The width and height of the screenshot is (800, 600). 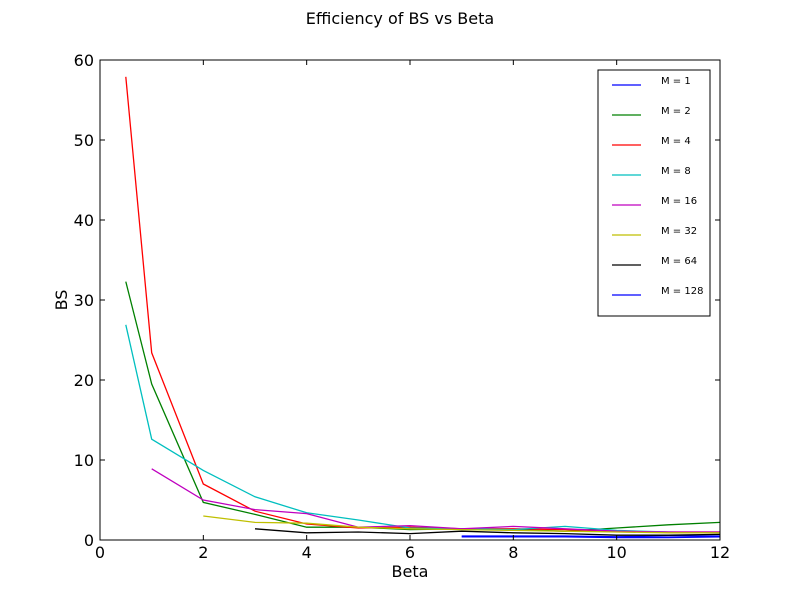 What do you see at coordinates (307, 552) in the screenshot?
I see `x-tick-label: 4` at bounding box center [307, 552].